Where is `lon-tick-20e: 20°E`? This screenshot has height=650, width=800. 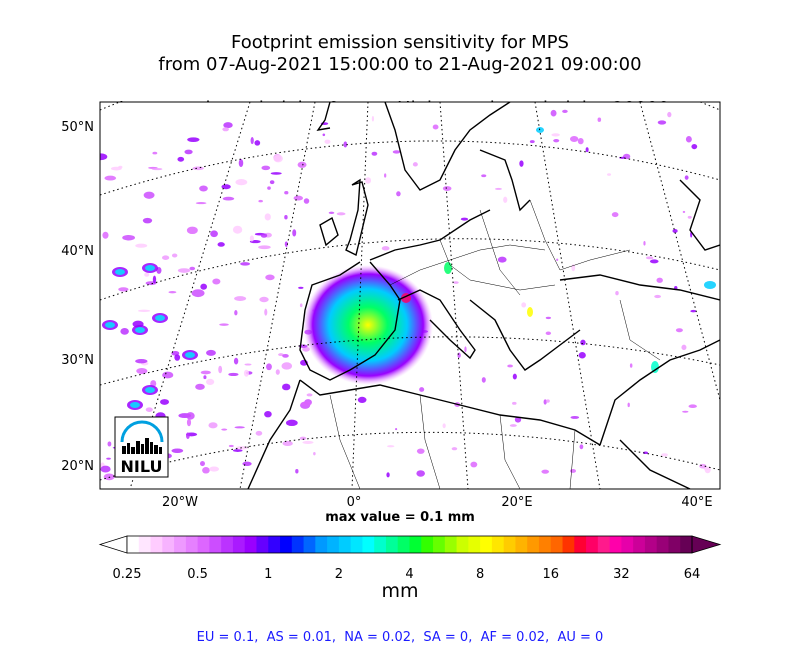
lon-tick-20e: 20°E is located at coordinates (516, 502).